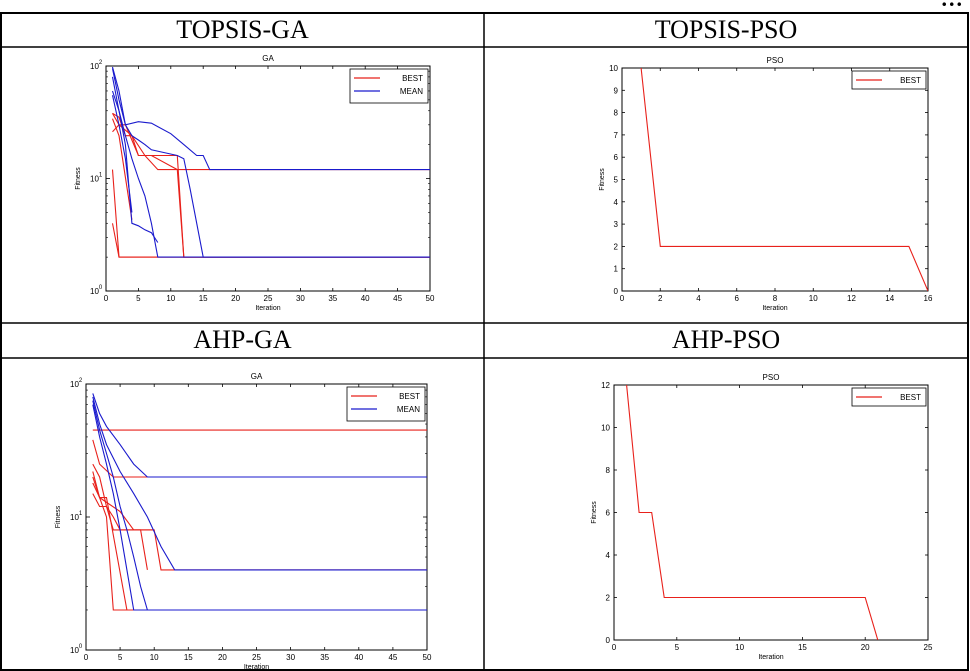 The image size is (970, 671). I want to click on cell-title-ahp-pso: AHP-PSO, so click(726, 339).